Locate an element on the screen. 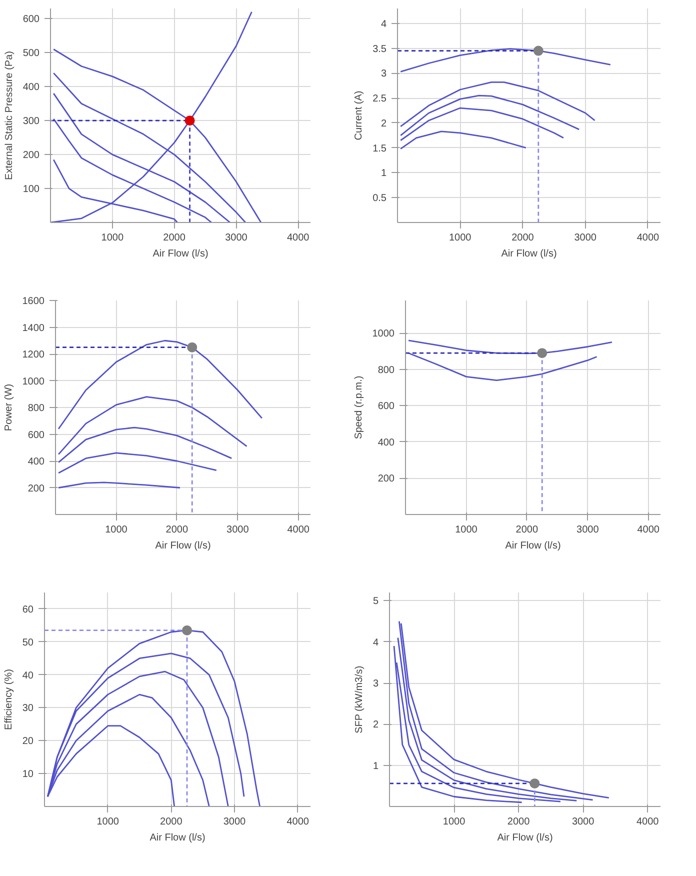  y-tick-label: 30 is located at coordinates (28, 708).